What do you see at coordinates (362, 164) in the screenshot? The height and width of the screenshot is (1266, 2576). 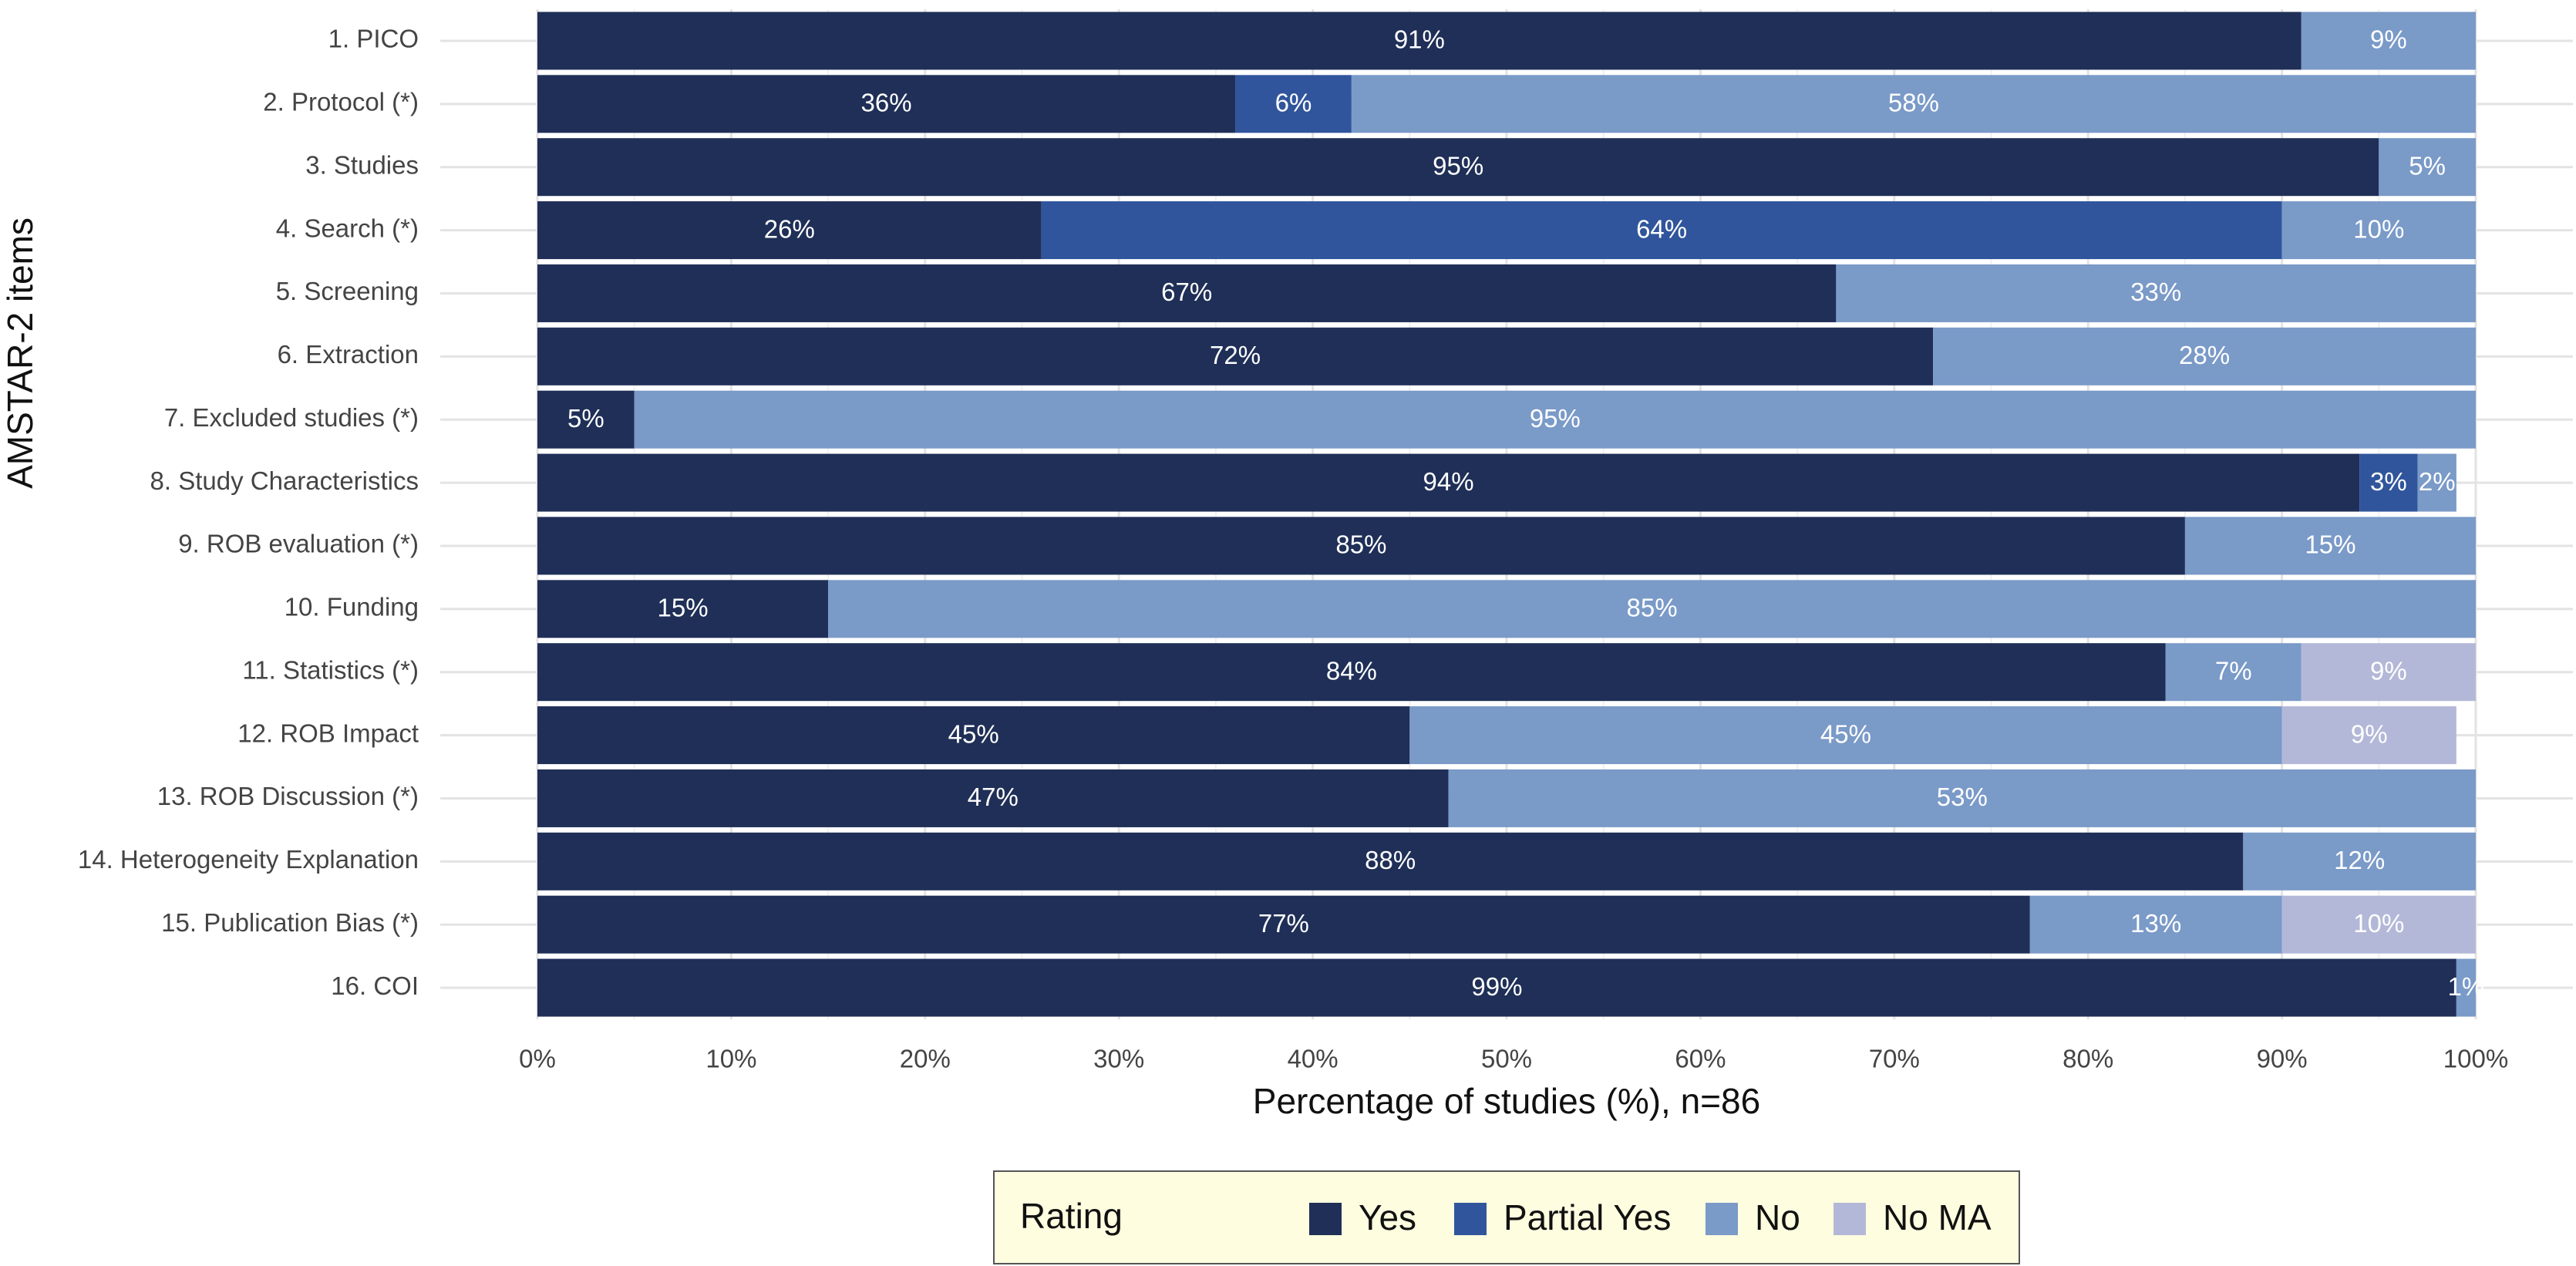 I see `y-tick-label: 3. Studies` at bounding box center [362, 164].